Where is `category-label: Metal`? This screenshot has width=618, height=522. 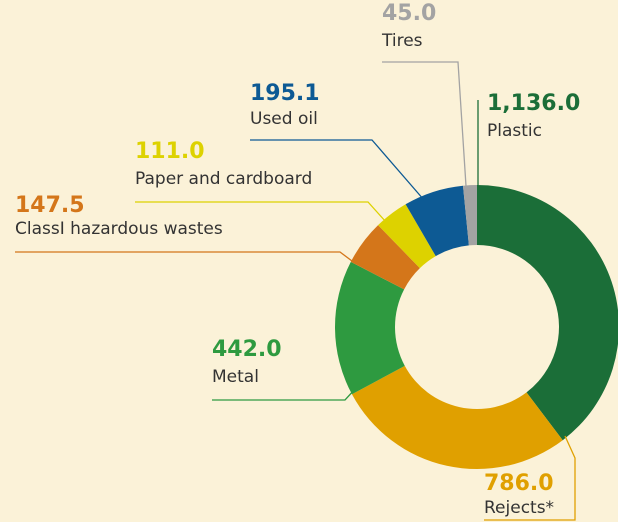 category-label: Metal is located at coordinates (235, 377).